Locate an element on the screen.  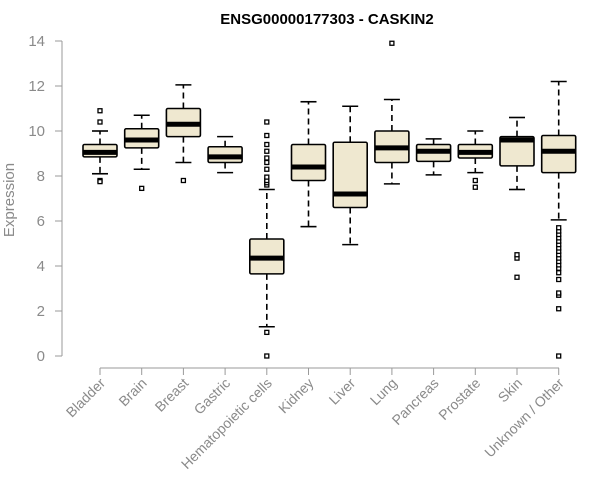
box-liver is located at coordinates (350, 175).